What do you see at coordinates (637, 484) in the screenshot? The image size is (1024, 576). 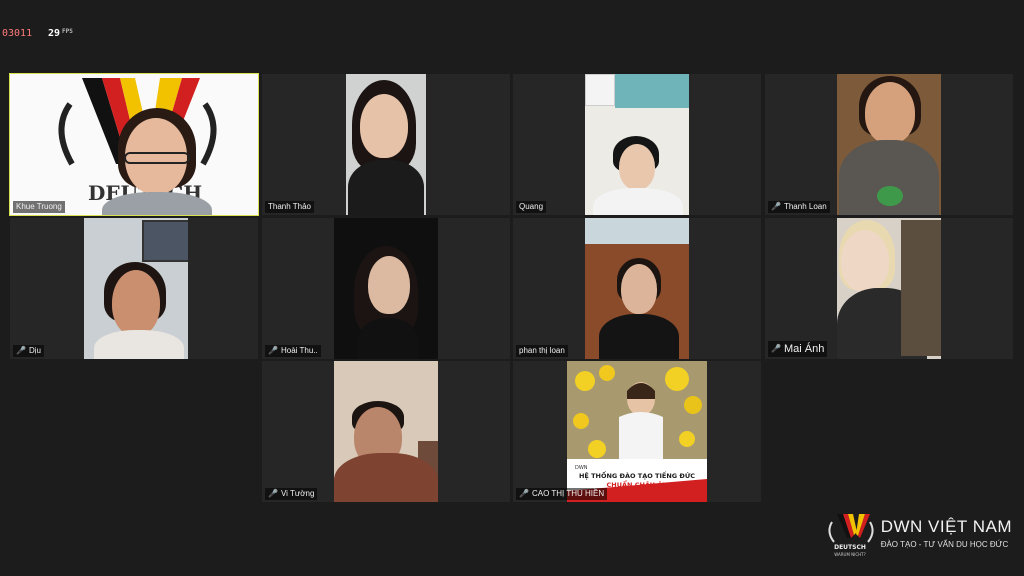 I see `poster-line-2: CHUẨN CHÂU ÂU` at bounding box center [637, 484].